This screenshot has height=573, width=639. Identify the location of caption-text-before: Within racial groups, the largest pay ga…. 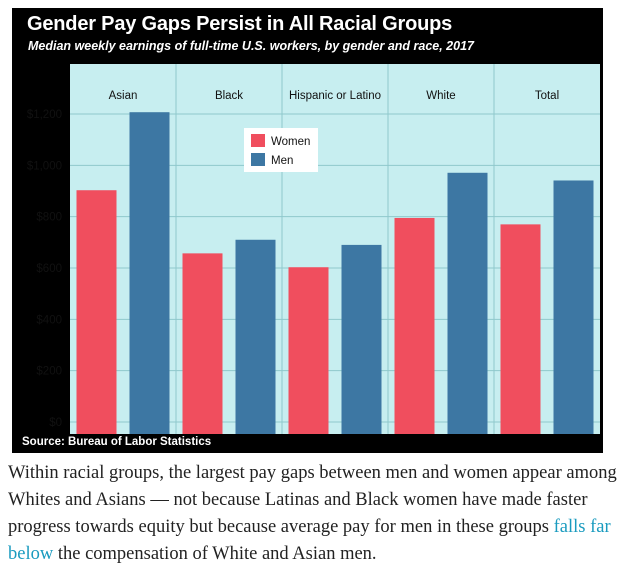
(312, 500).